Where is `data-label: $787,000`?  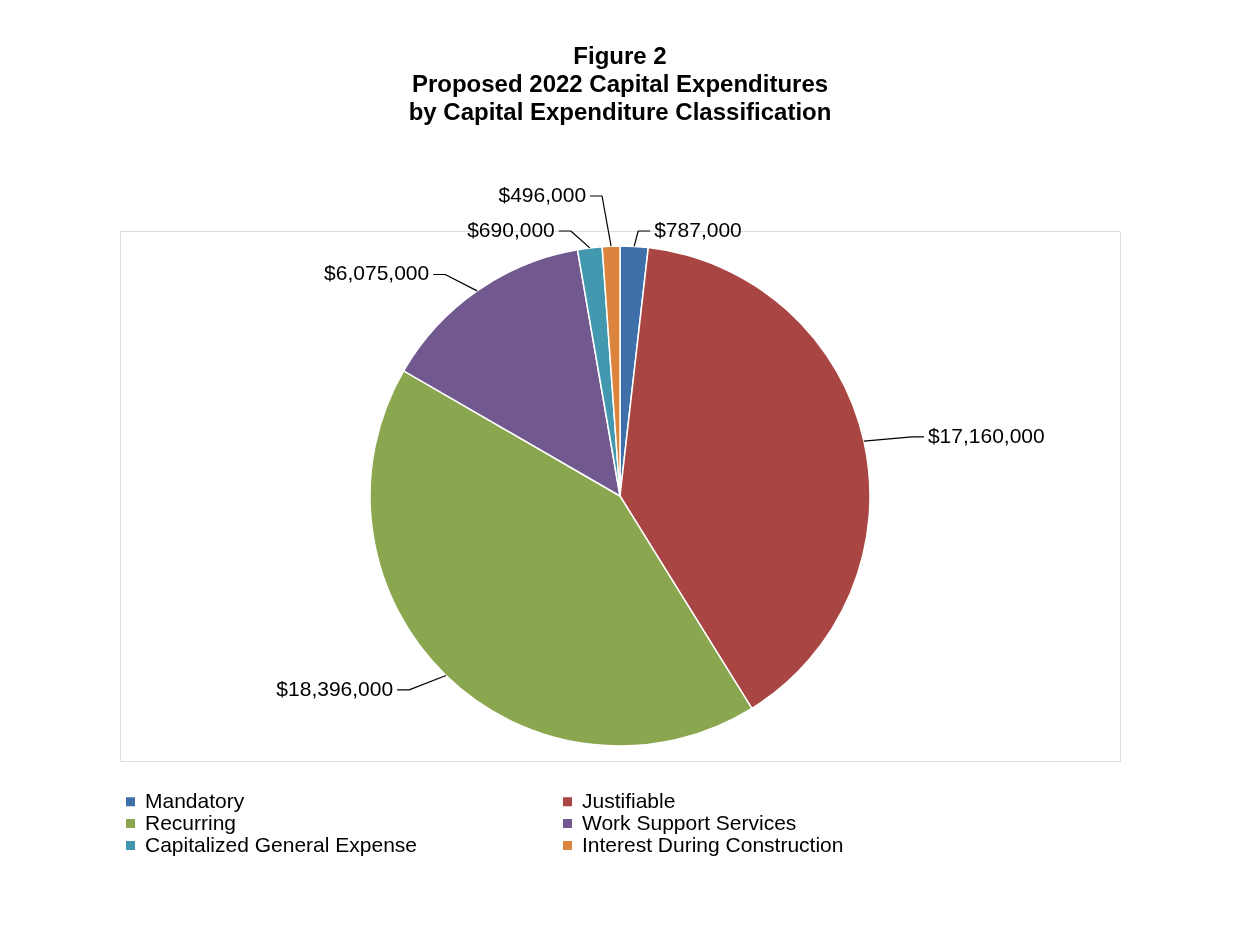 data-label: $787,000 is located at coordinates (698, 229).